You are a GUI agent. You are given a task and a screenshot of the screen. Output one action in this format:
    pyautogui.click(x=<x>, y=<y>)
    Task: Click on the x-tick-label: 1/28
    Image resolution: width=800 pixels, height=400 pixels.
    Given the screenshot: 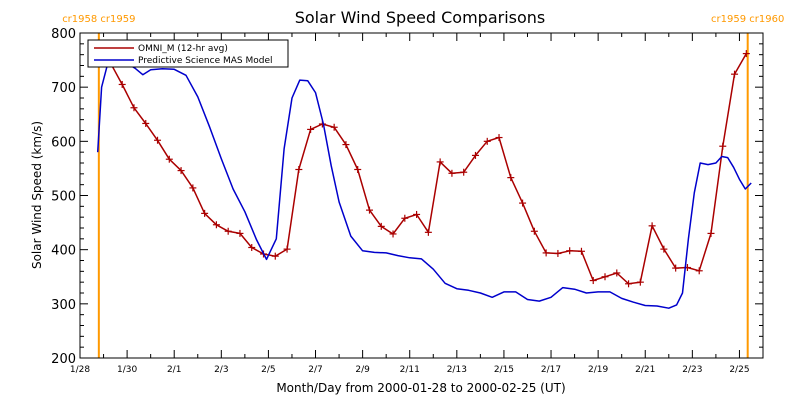 What is the action you would take?
    pyautogui.click(x=80, y=370)
    